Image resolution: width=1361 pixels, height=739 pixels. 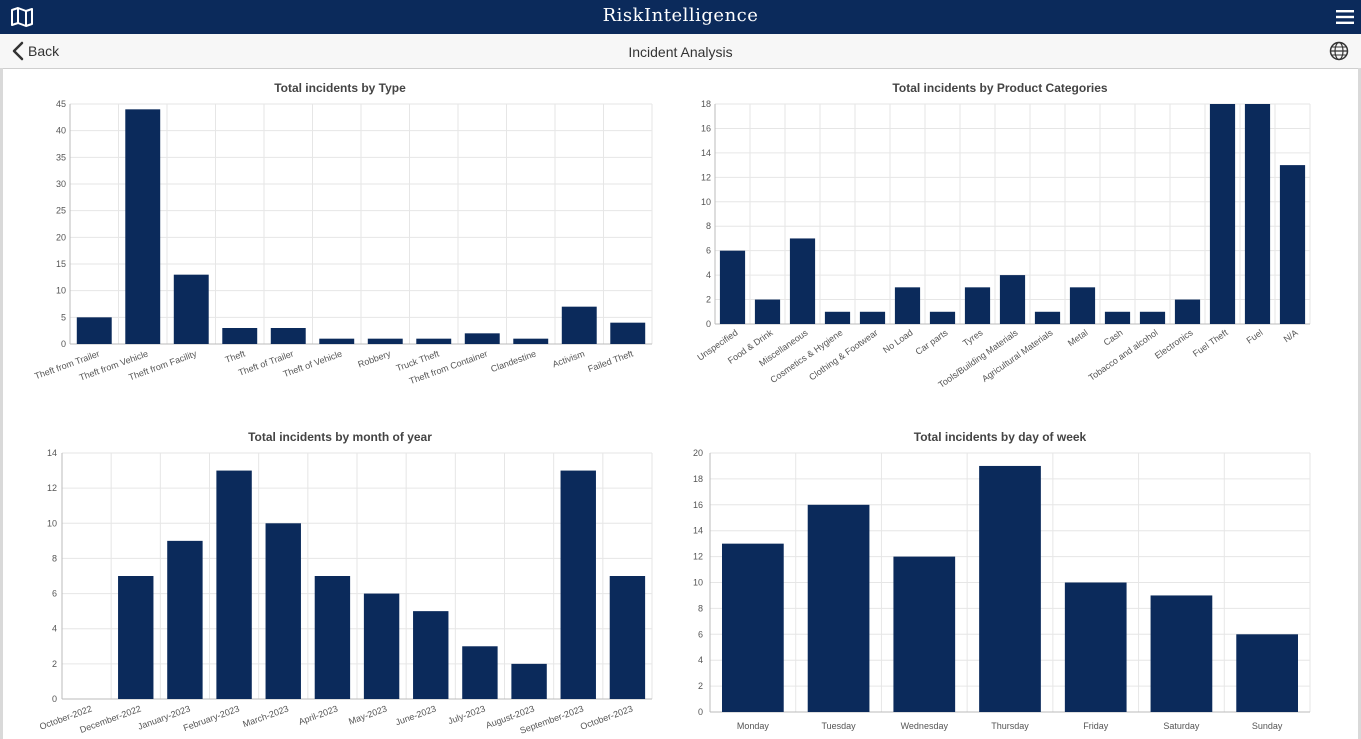 What do you see at coordinates (698, 505) in the screenshot?
I see `y-tick-label: 16` at bounding box center [698, 505].